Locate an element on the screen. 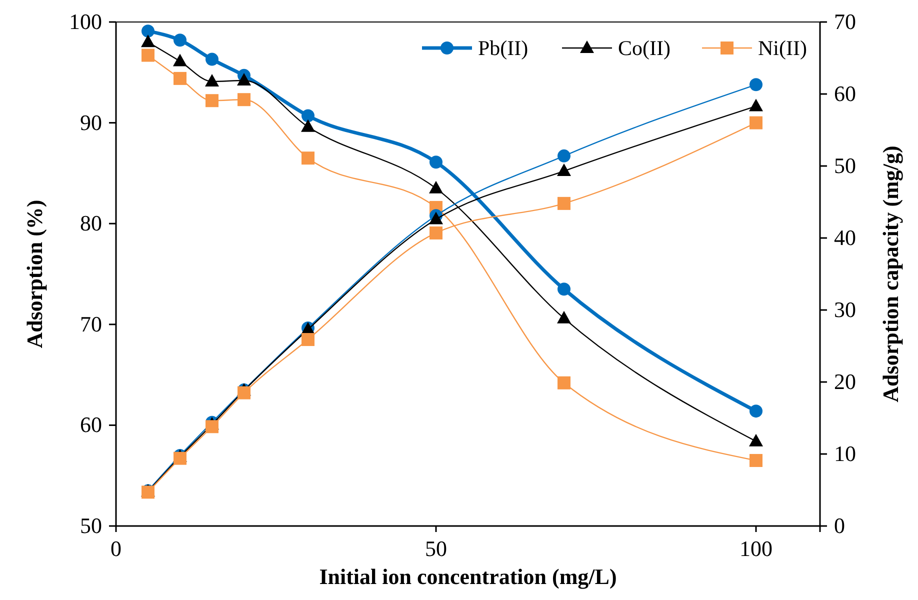 This screenshot has width=918, height=600. y-tick-label: 70 is located at coordinates (91, 323).